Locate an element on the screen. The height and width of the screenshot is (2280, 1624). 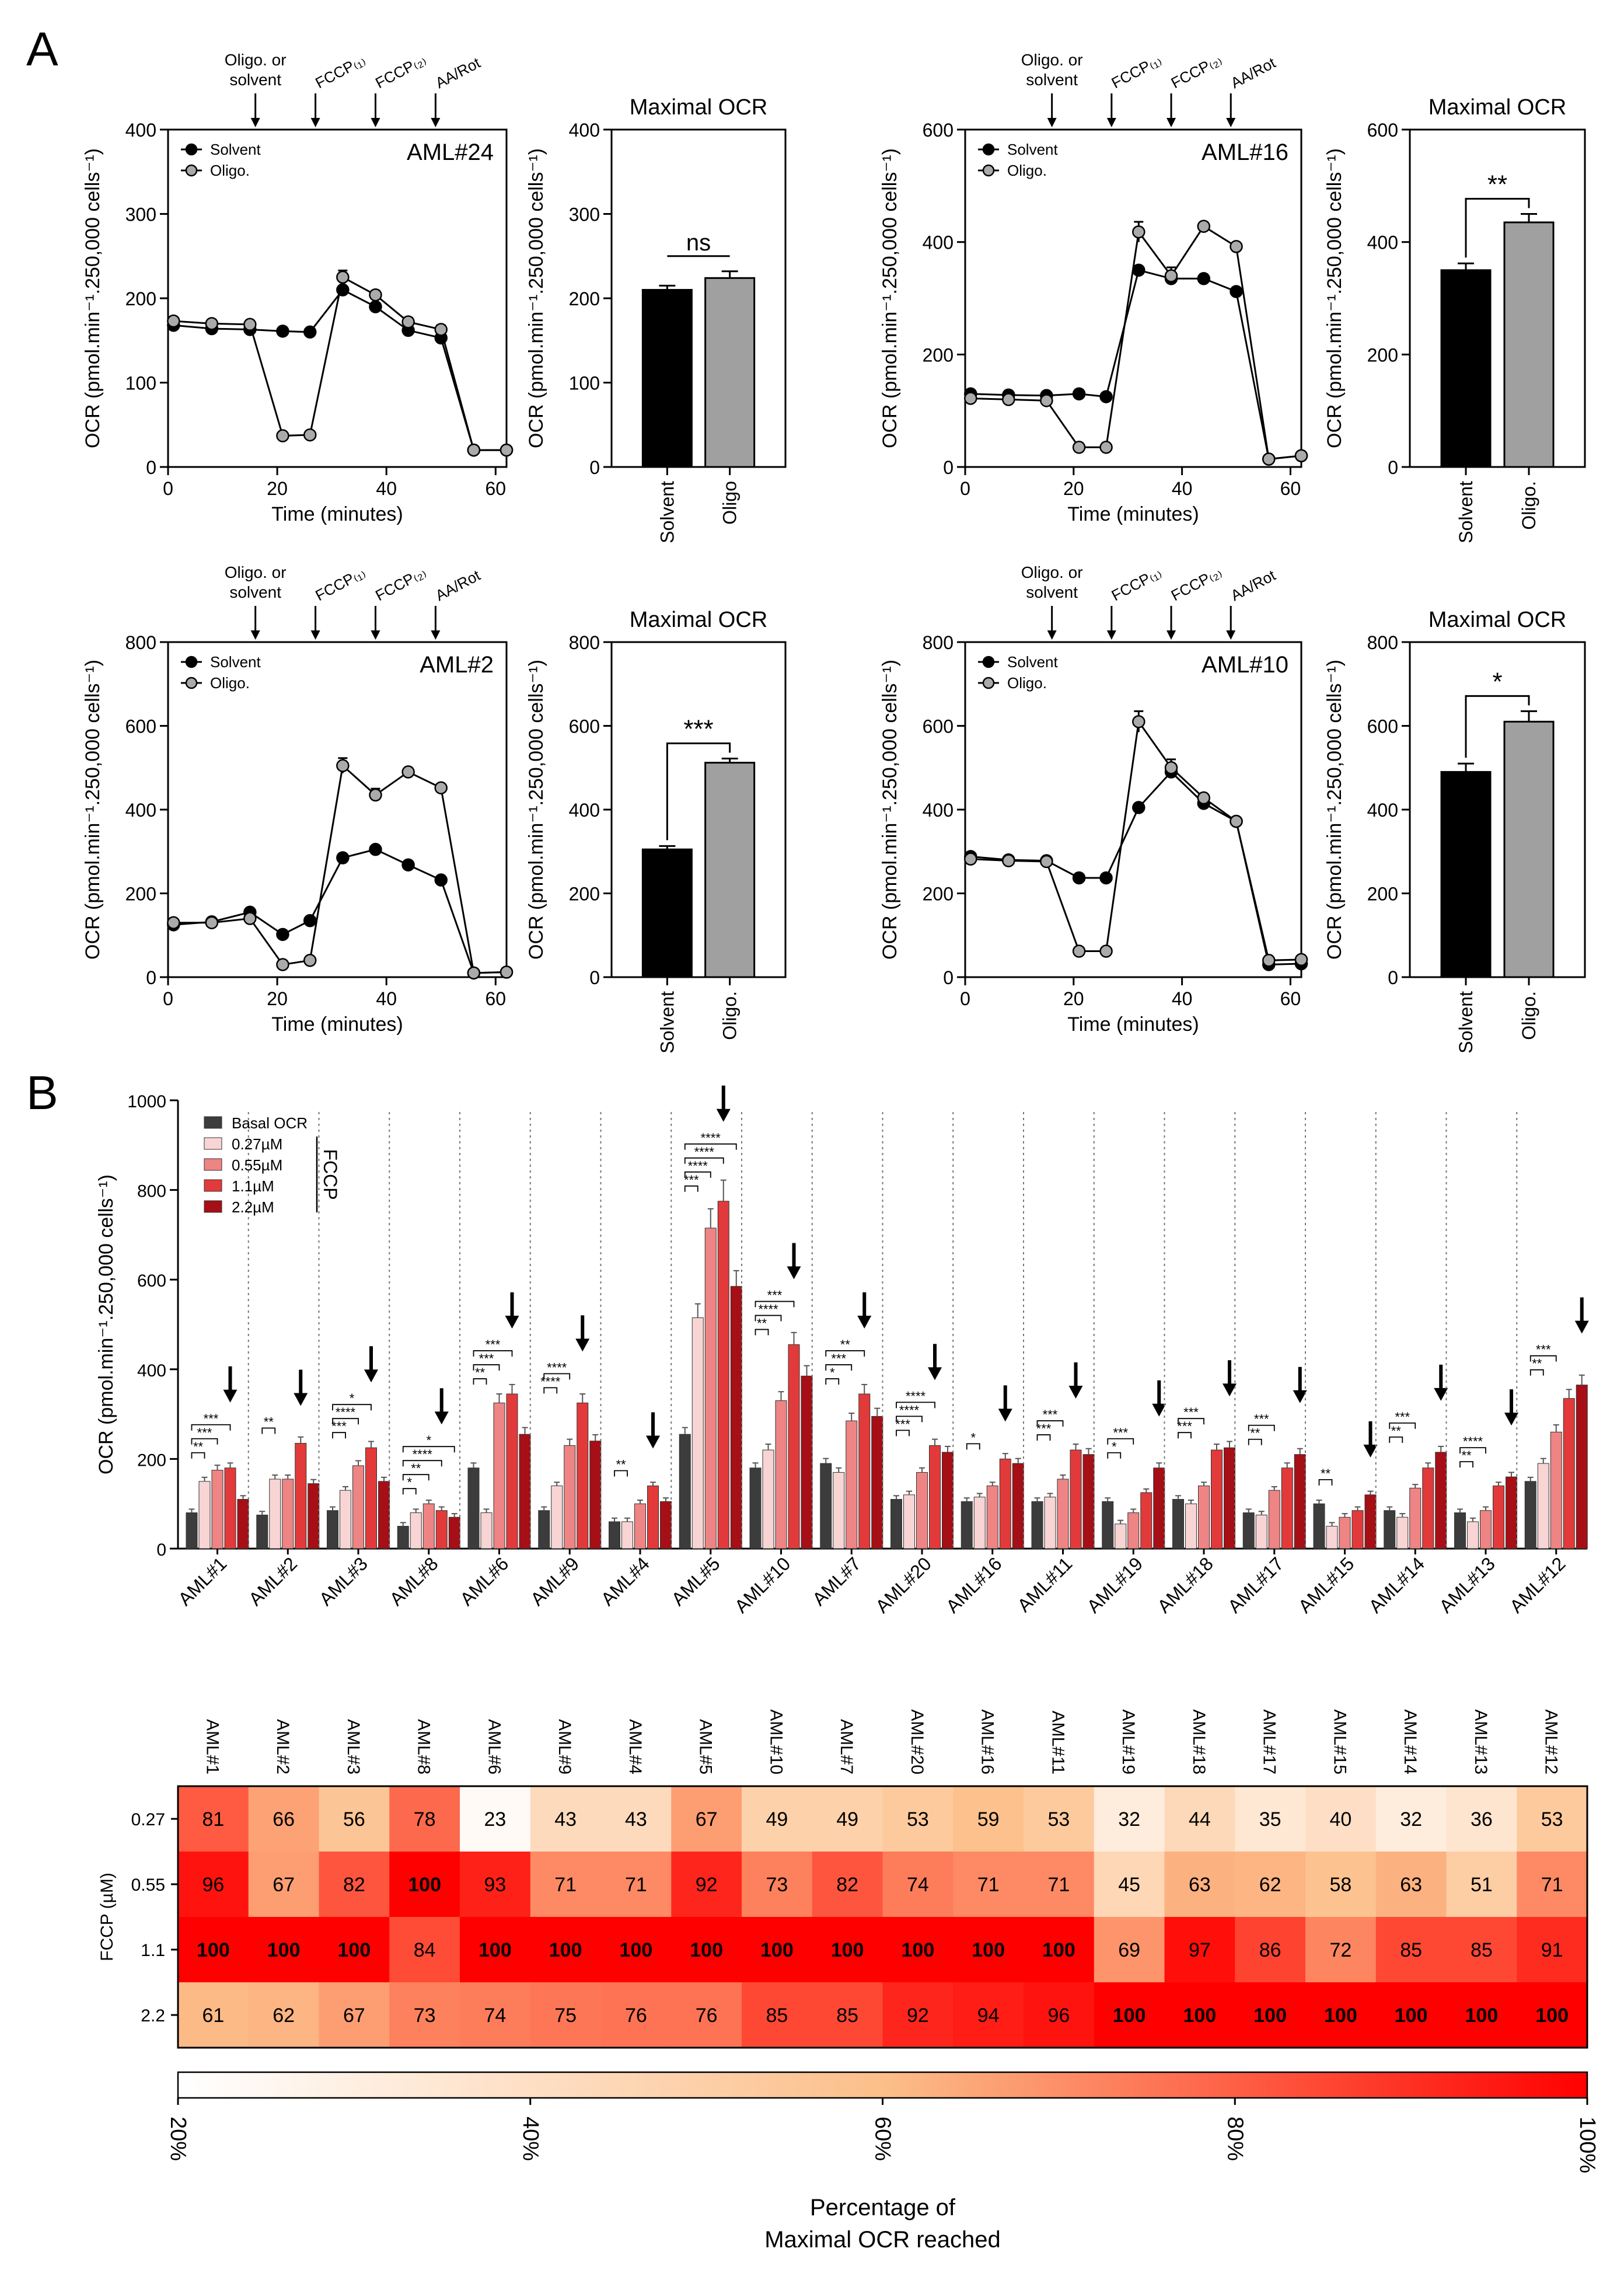
column-label: AML#19 is located at coordinates (1128, 1742).